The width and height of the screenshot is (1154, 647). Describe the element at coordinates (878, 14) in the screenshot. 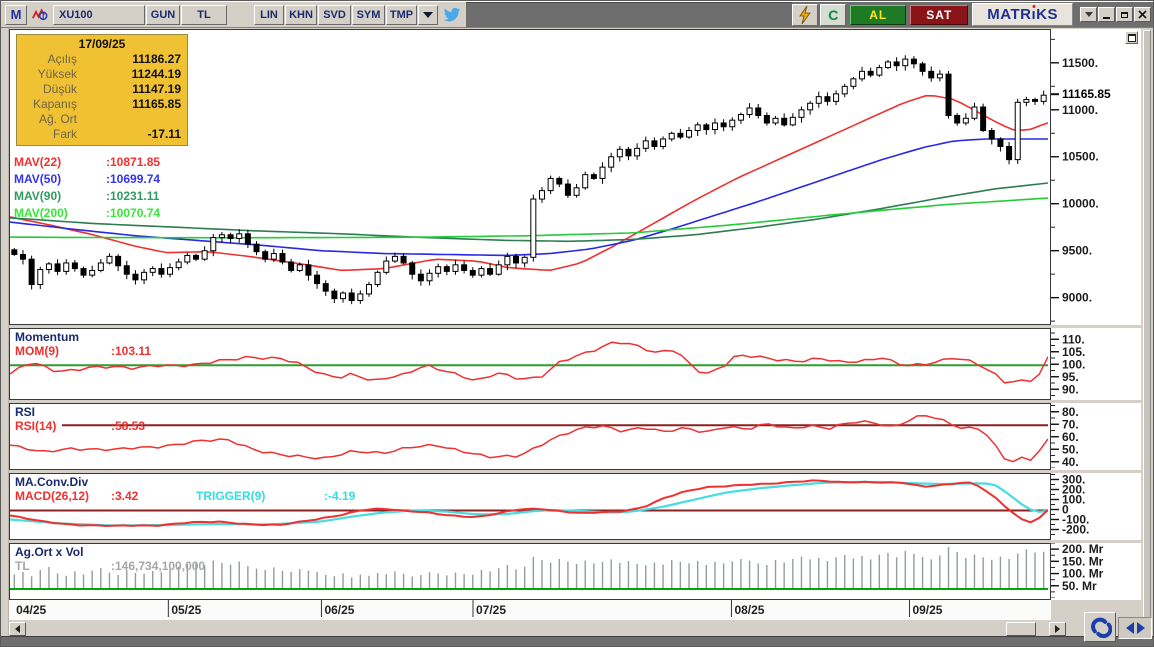

I see `buy-button: AL` at that location.